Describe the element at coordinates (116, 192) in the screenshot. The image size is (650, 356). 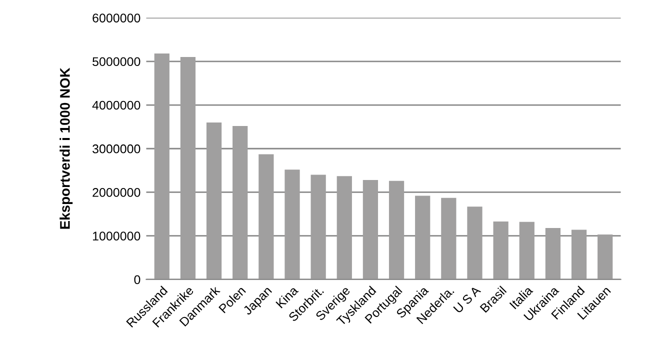
I see `y-tick-label: 2000000` at that location.